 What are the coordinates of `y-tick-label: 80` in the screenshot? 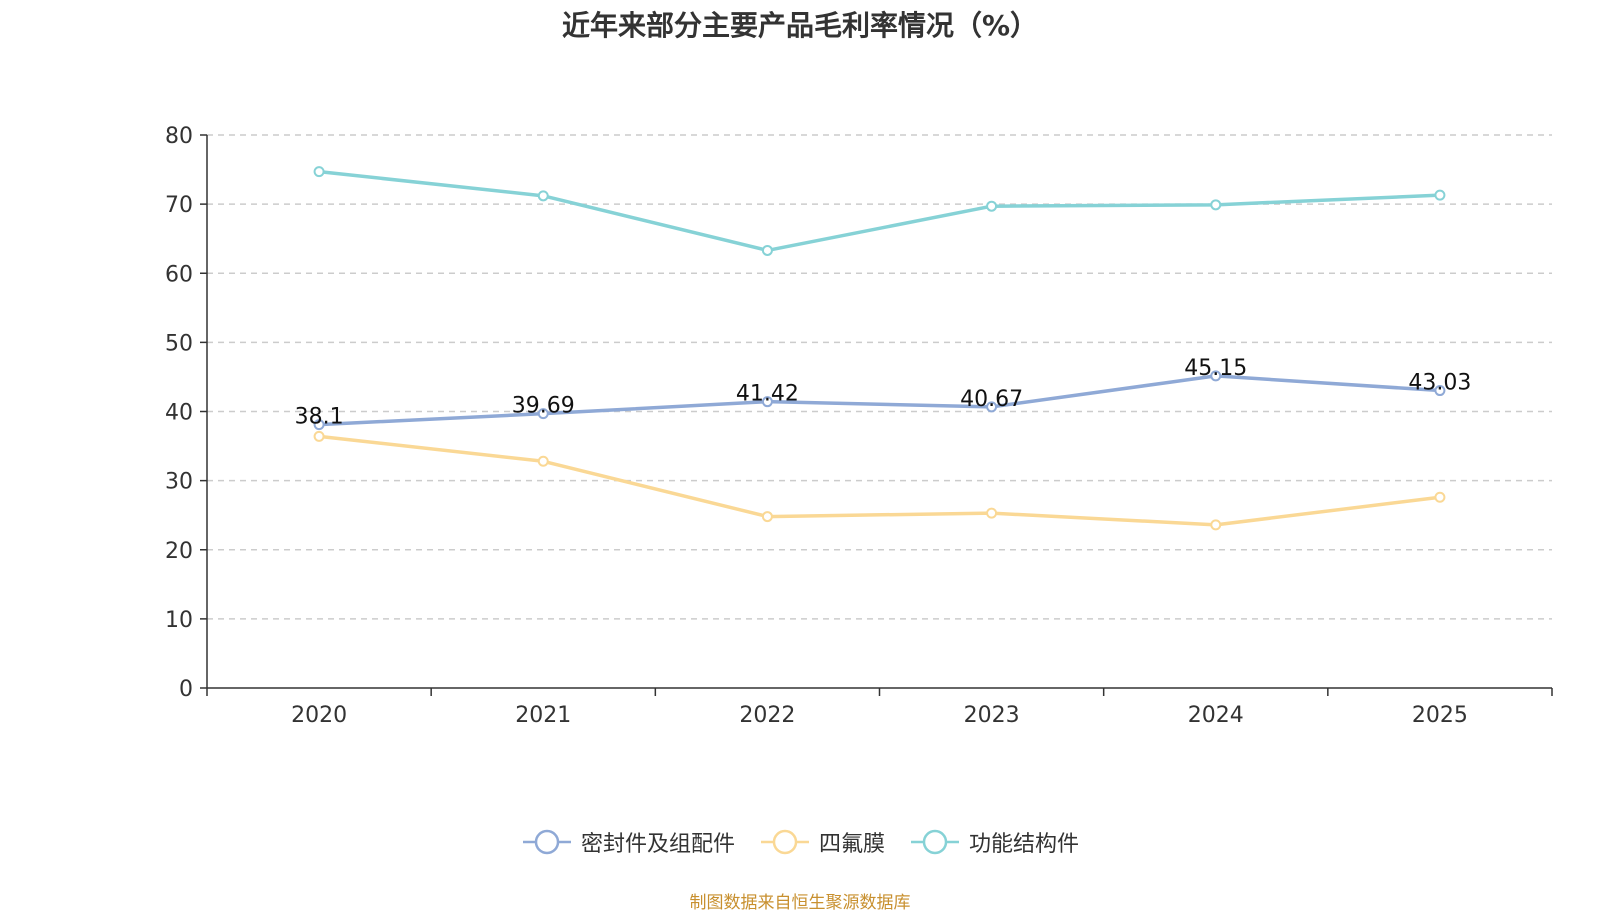 It's located at (179, 136).